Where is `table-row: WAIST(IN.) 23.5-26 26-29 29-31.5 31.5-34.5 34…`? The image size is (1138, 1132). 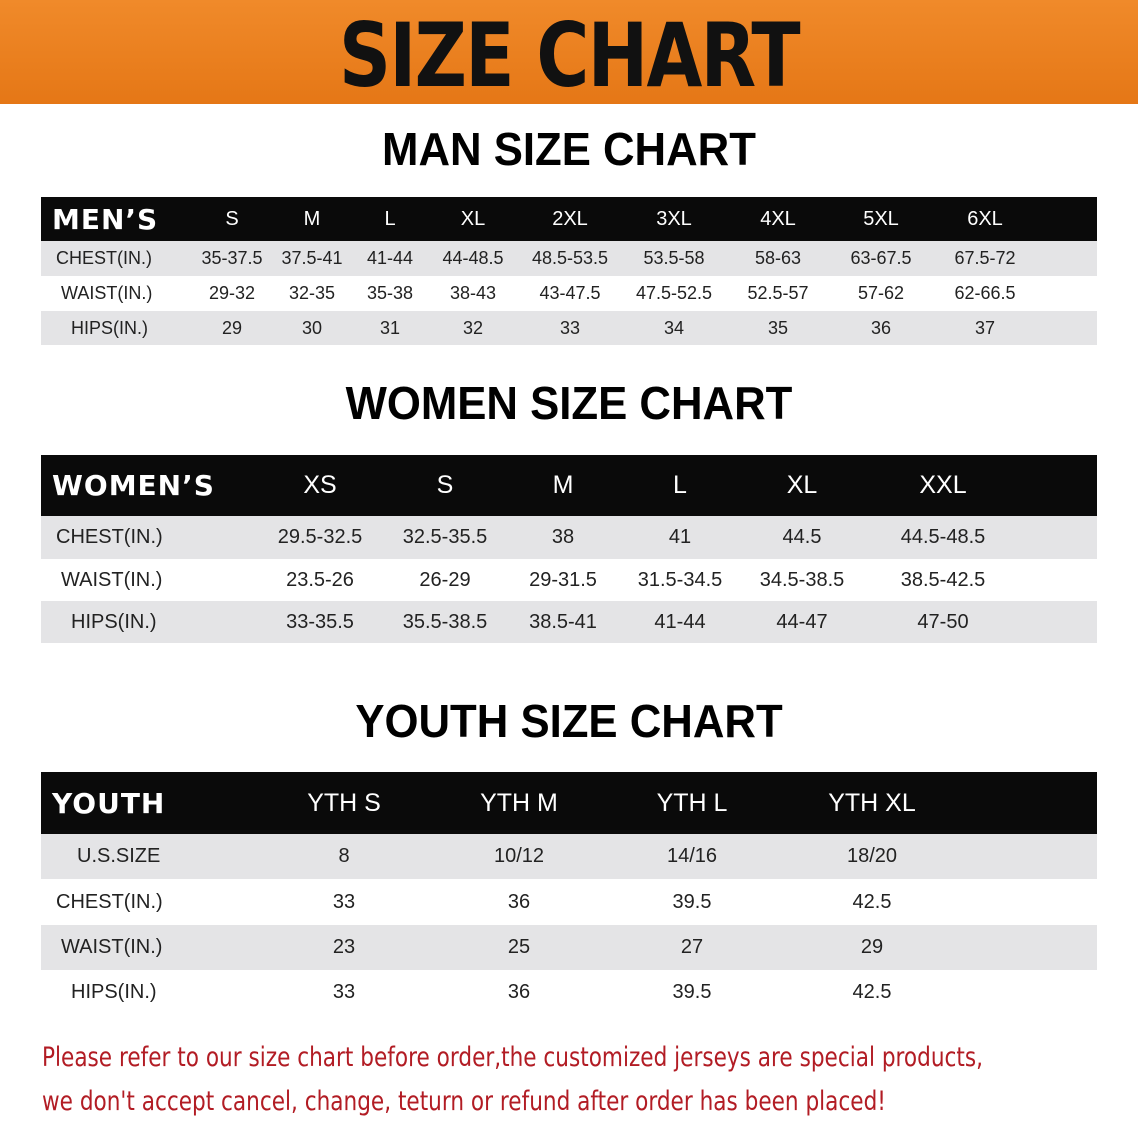
table-row: WAIST(IN.) 23.5-26 26-29 29-31.5 31.5-34.5 34… is located at coordinates (569, 580).